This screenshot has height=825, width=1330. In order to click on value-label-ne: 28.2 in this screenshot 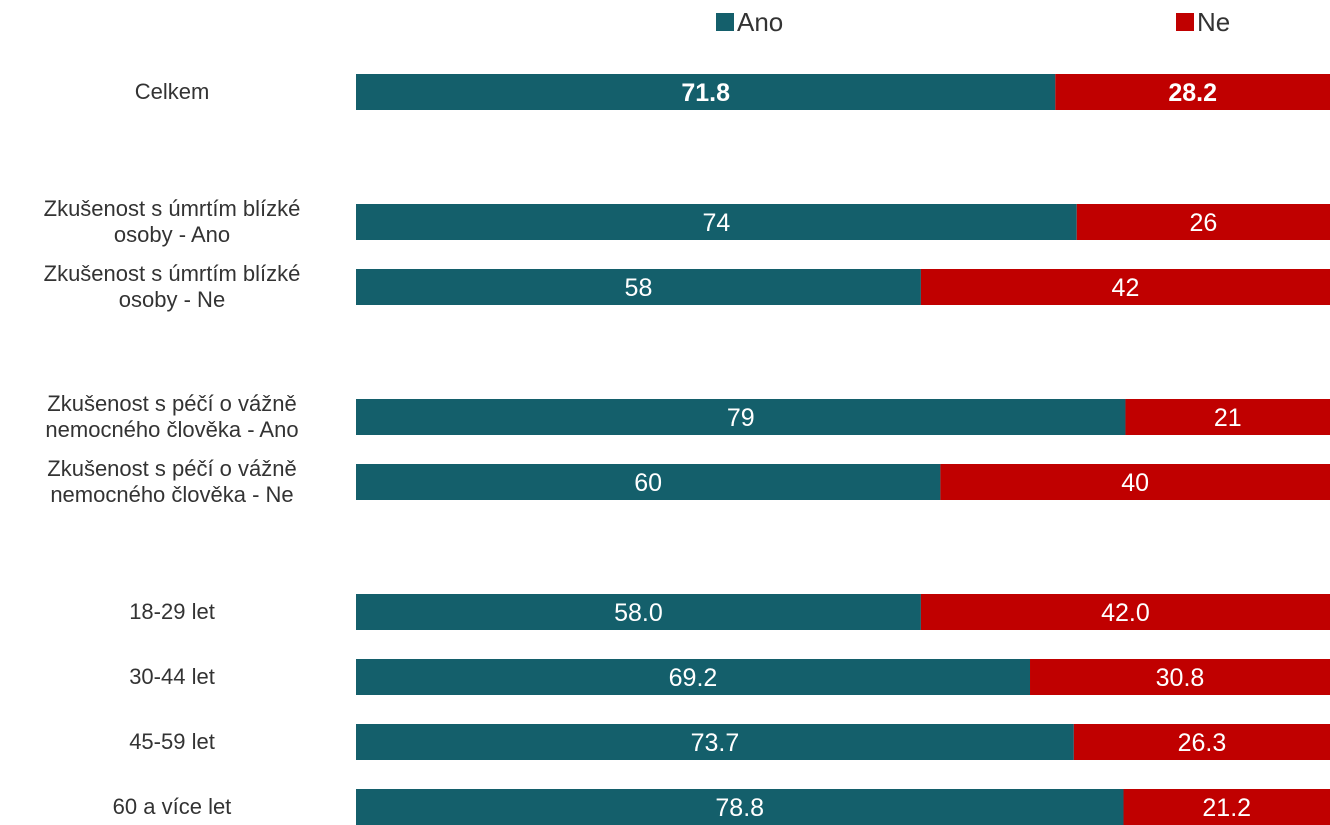, I will do `click(1192, 93)`.